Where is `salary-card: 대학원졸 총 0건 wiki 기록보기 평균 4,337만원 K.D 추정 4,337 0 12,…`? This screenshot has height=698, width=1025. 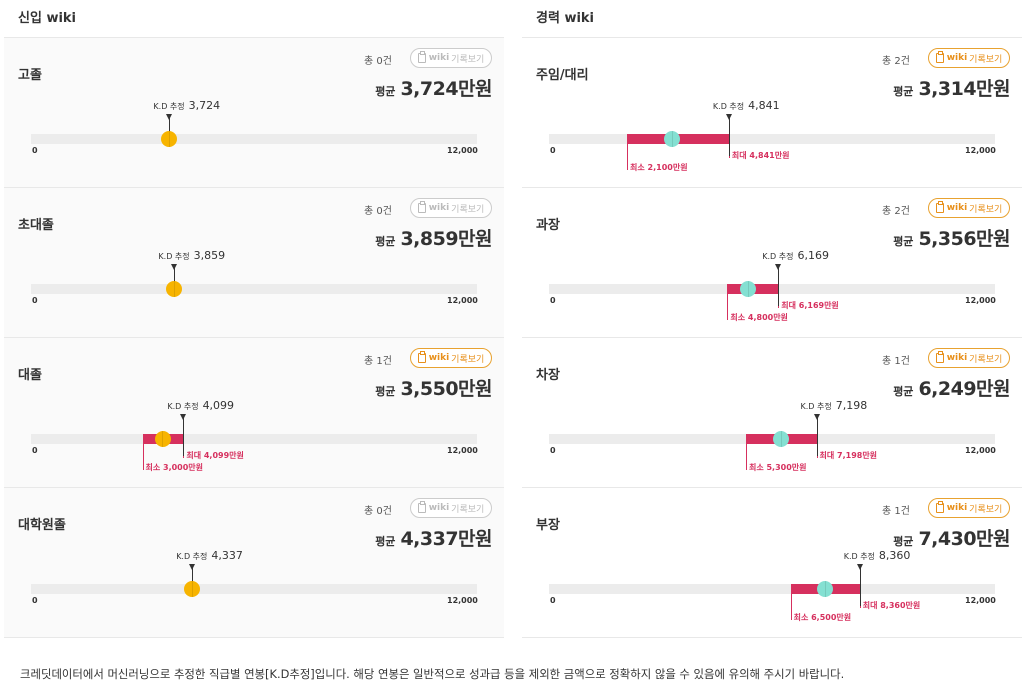
salary-card: 대학원졸 총 0건 wiki 기록보기 평균 4,337만원 K.D 추정 4,337 0 12,… is located at coordinates (254, 563).